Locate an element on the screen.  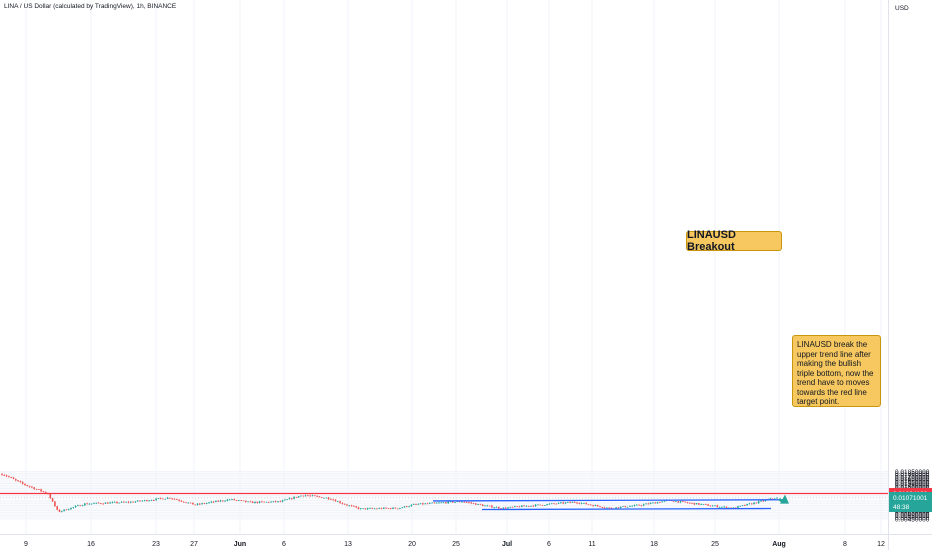
lower-trendline is located at coordinates (626, 509).